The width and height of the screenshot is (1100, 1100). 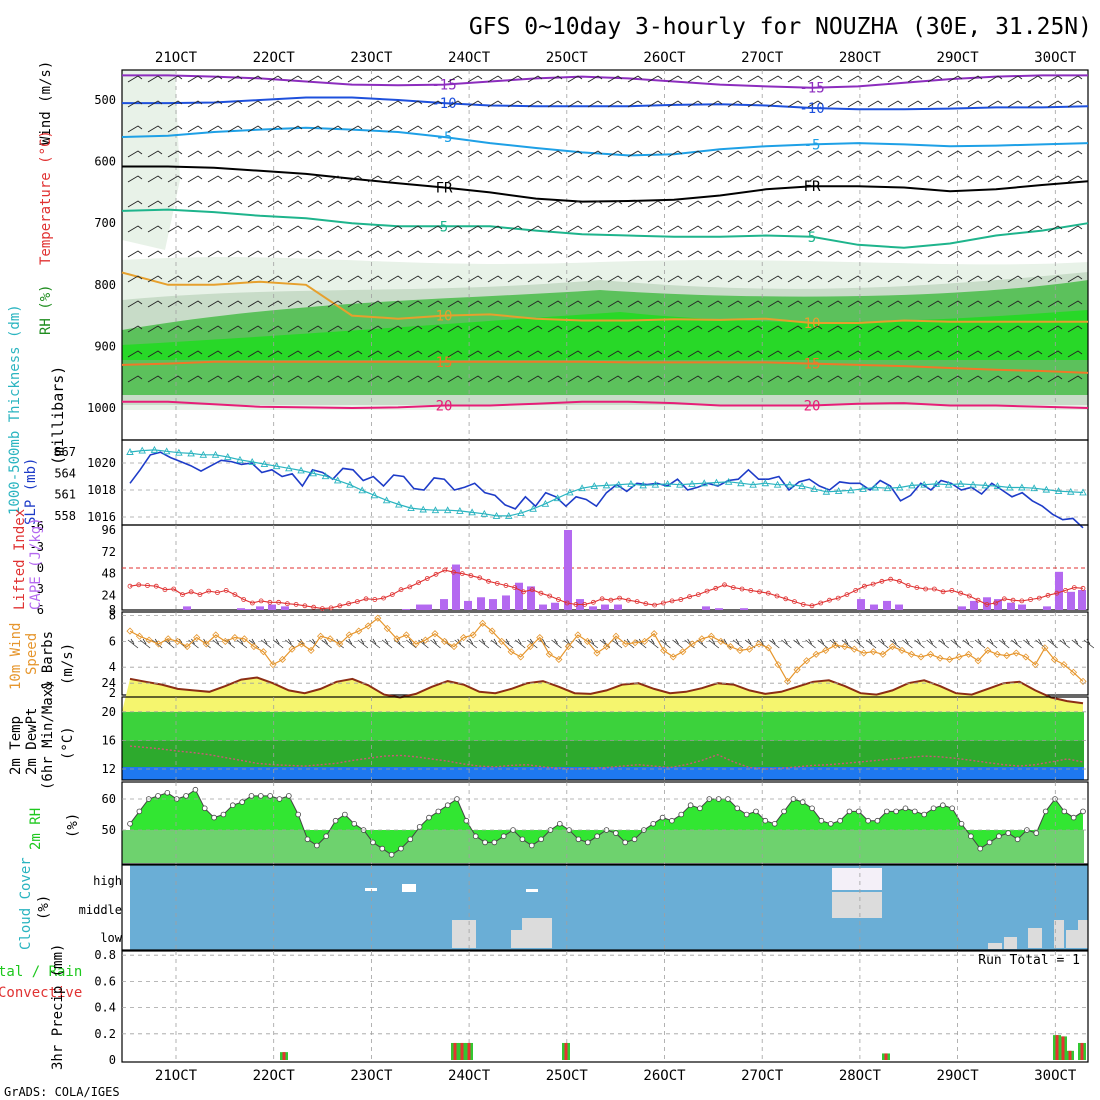 What do you see at coordinates (101, 490) in the screenshot?
I see `slp-ytick-label: 1018` at bounding box center [101, 490].